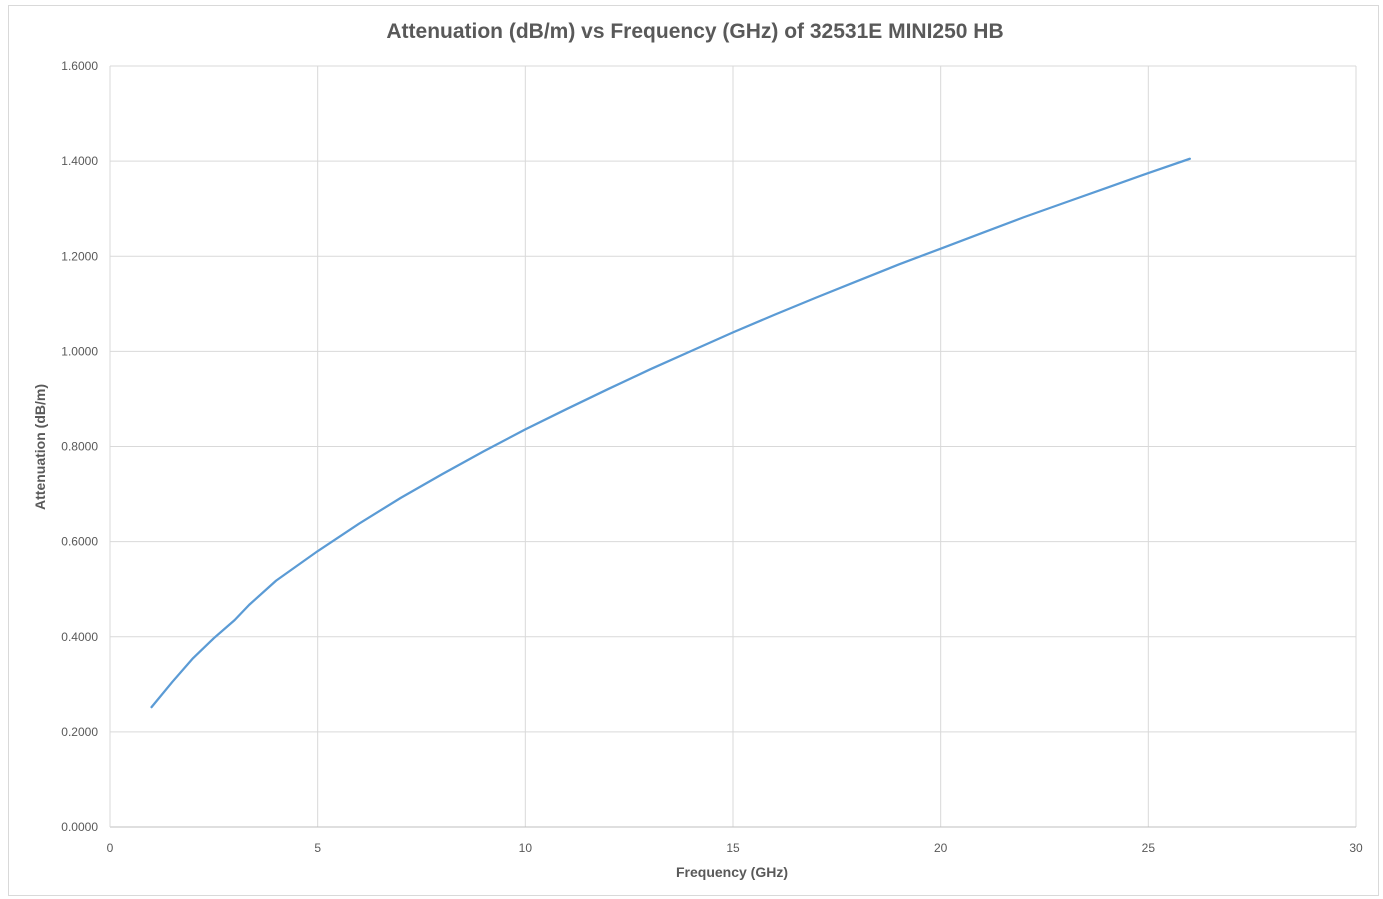 The image size is (1383, 899). What do you see at coordinates (1356, 848) in the screenshot?
I see `x-tick-label: 30` at bounding box center [1356, 848].